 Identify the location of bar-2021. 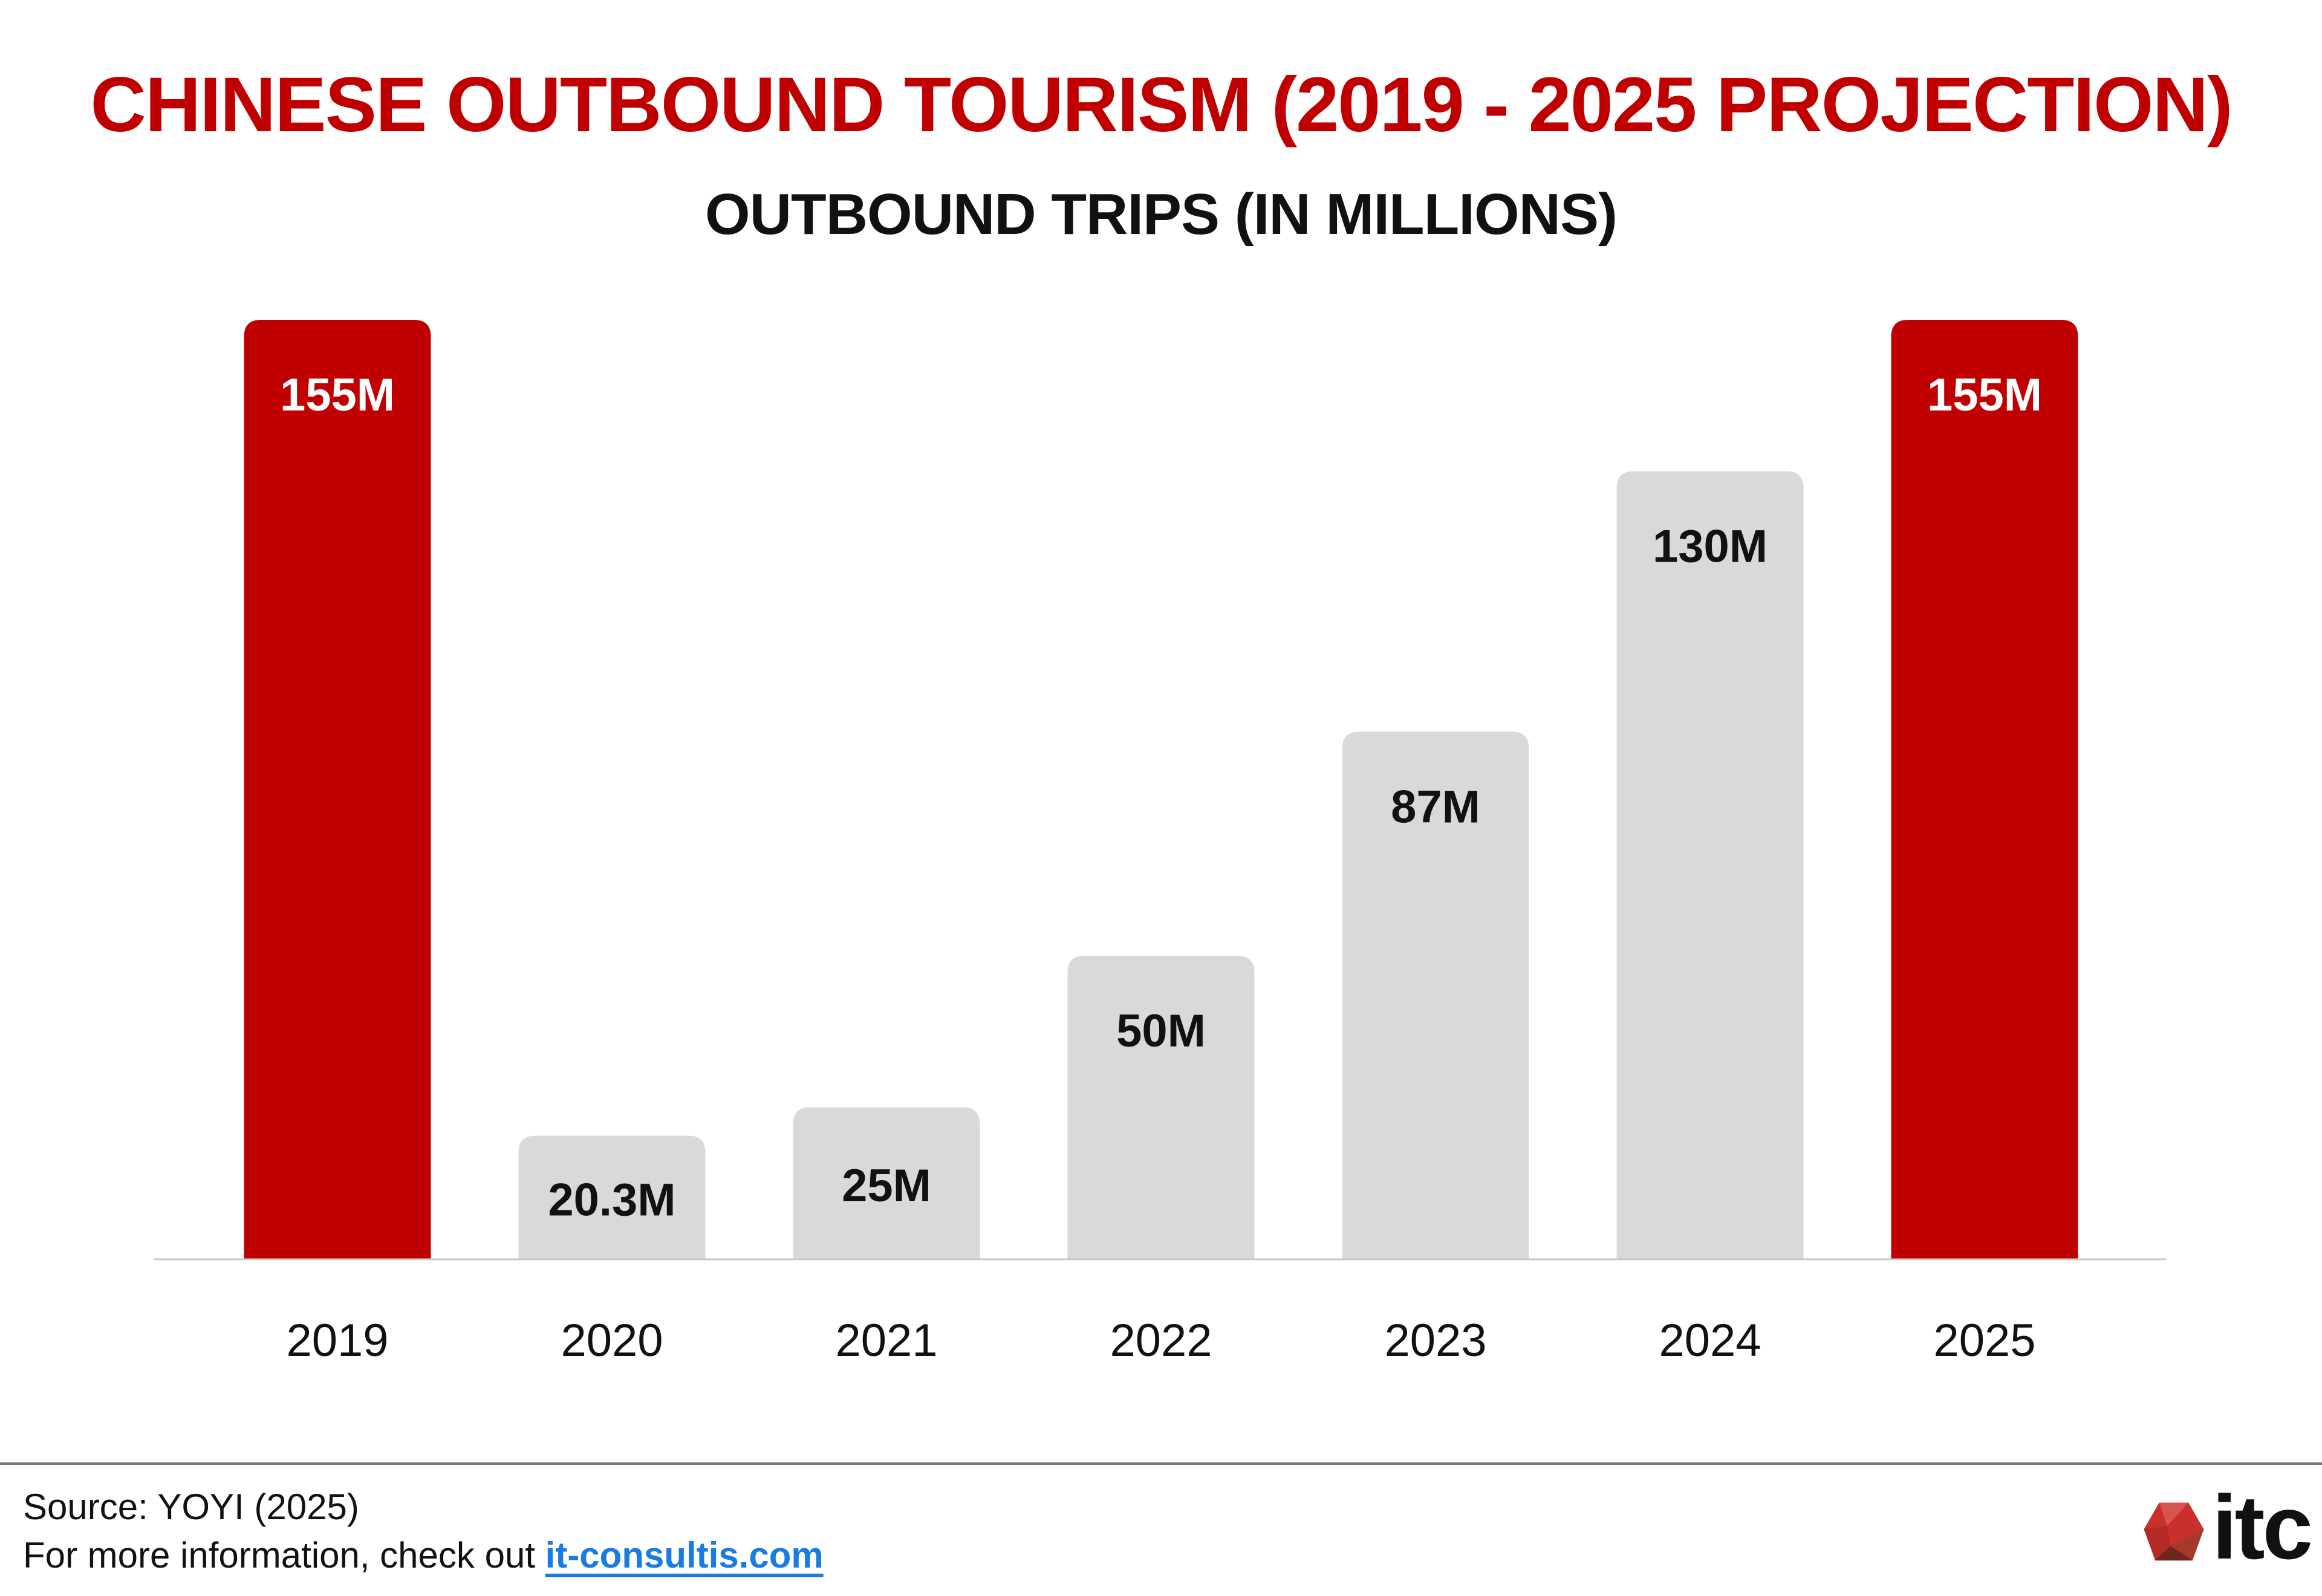
(887, 1183).